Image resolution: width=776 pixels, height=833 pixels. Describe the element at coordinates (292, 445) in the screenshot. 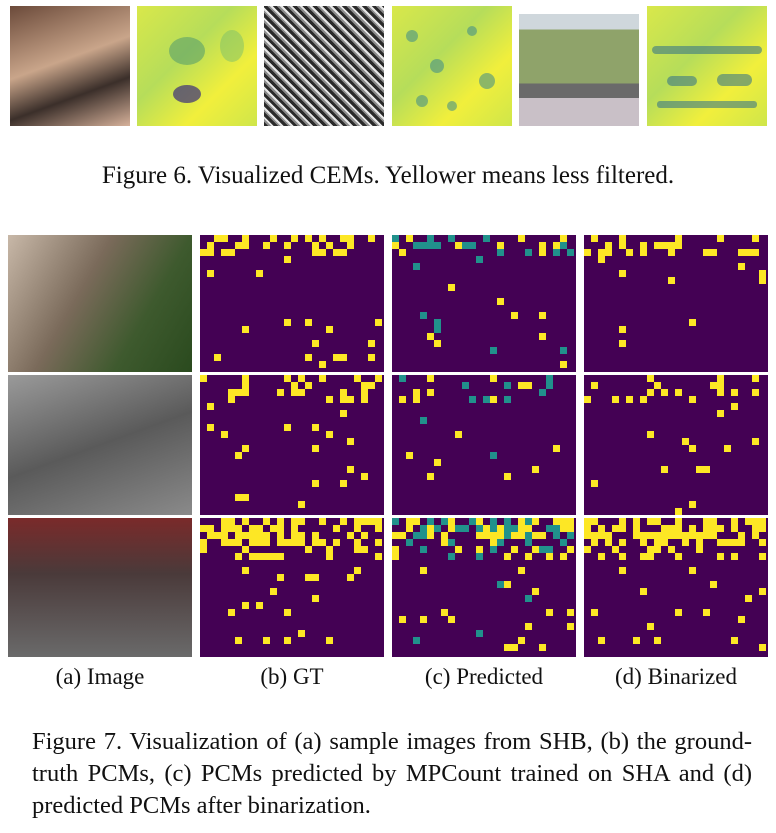

I see `row2-gt-pcm` at that location.